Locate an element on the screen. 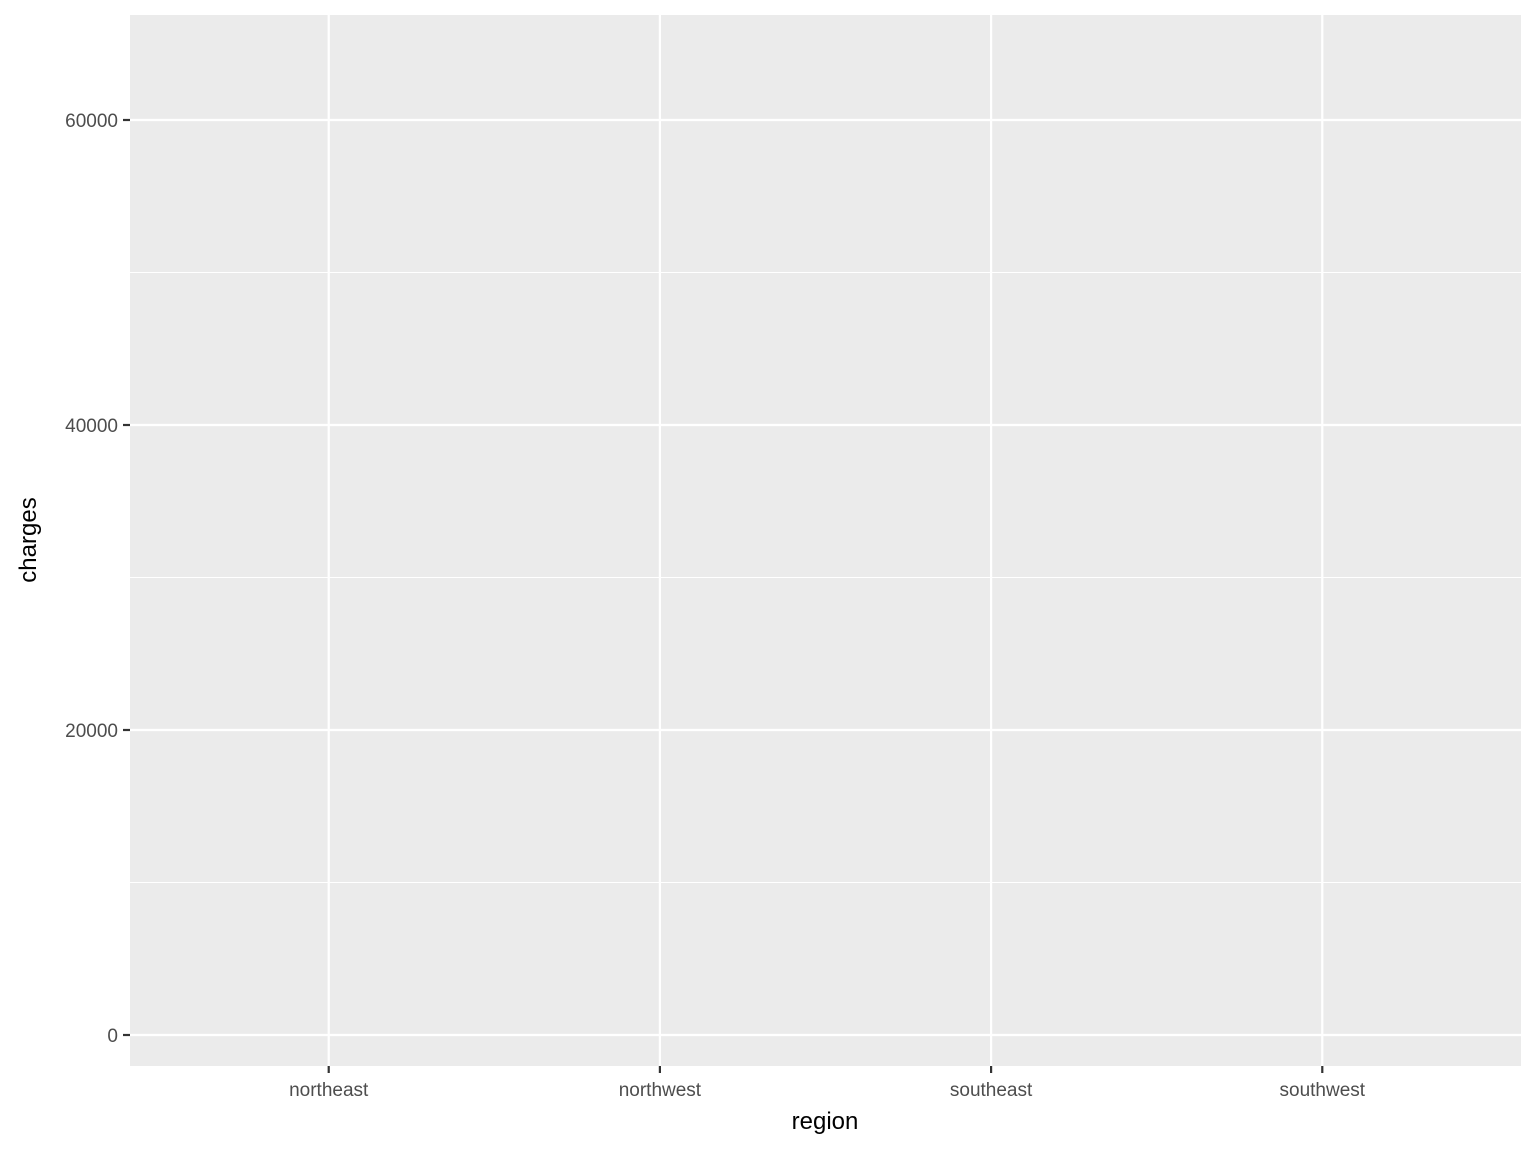 The height and width of the screenshot is (1152, 1536). y-tick-label: 40000 is located at coordinates (91, 426).